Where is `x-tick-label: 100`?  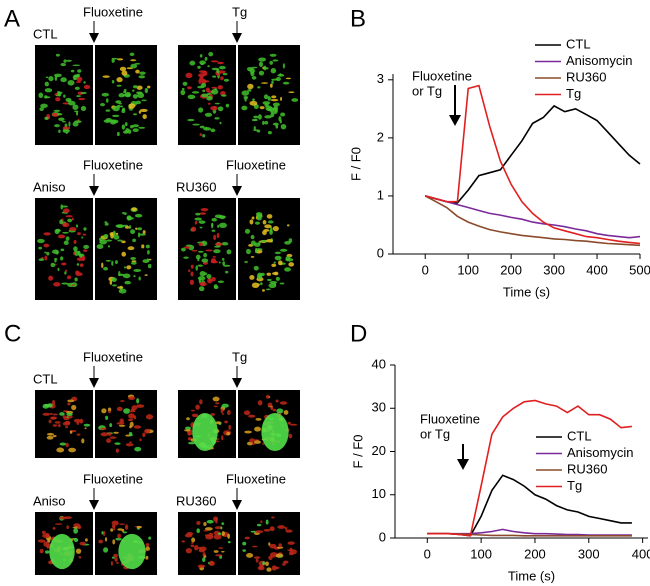
x-tick-label: 100 is located at coordinates (481, 553).